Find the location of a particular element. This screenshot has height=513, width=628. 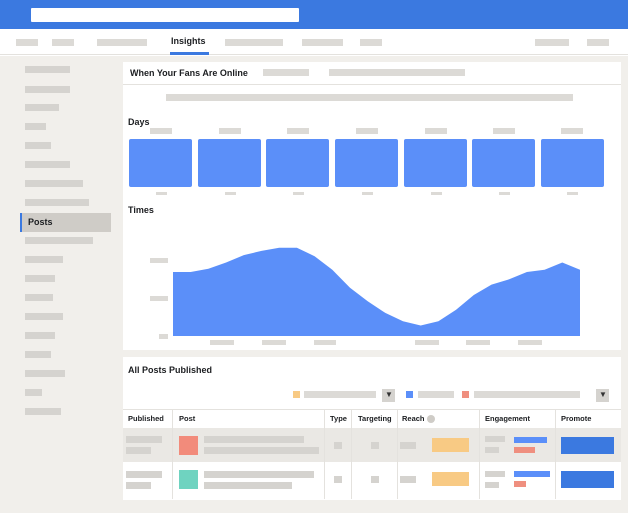

days-label: Days is located at coordinates (139, 122).